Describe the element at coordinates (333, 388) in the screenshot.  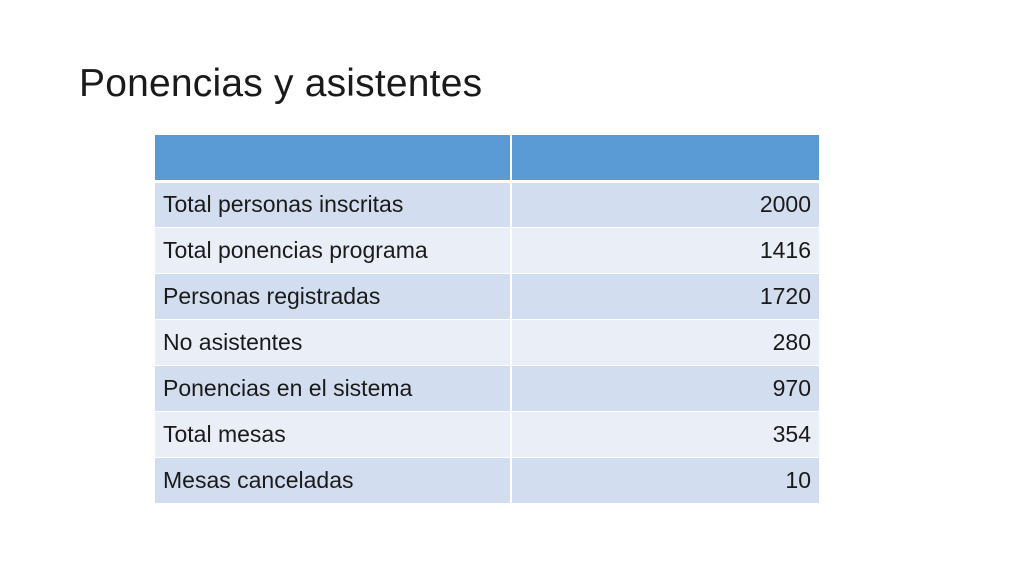
I see `row-label: Ponencias en el sistema` at that location.